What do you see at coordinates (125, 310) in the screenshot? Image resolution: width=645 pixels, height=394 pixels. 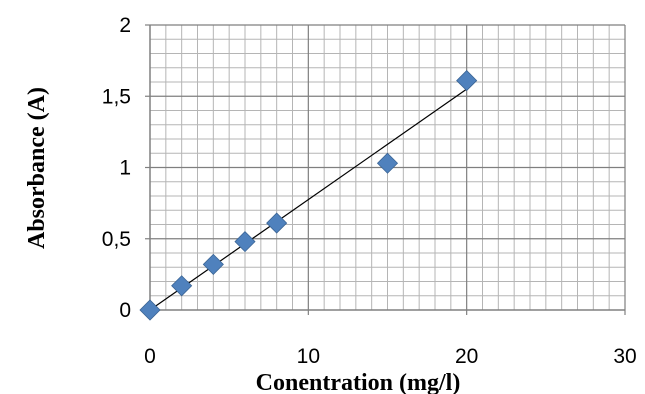 I see `y-tick-label: 0` at bounding box center [125, 310].